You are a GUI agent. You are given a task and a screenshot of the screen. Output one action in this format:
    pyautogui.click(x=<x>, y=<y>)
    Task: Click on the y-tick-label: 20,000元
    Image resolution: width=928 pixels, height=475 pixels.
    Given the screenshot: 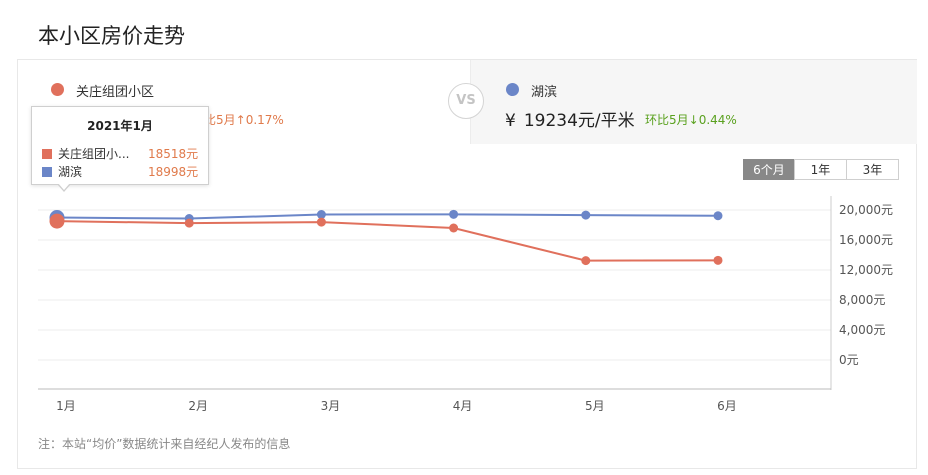 What is the action you would take?
    pyautogui.click(x=866, y=210)
    